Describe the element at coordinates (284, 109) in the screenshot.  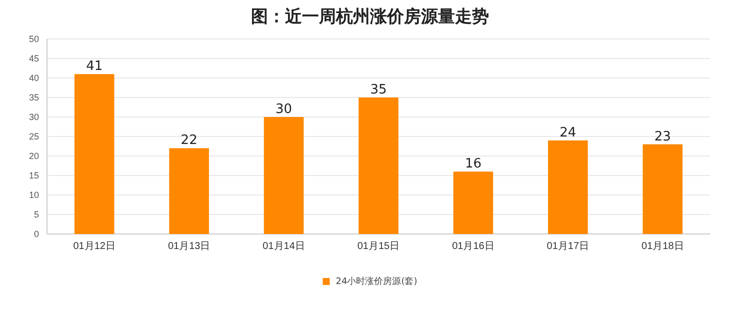
I see `data-label: 30` at that location.